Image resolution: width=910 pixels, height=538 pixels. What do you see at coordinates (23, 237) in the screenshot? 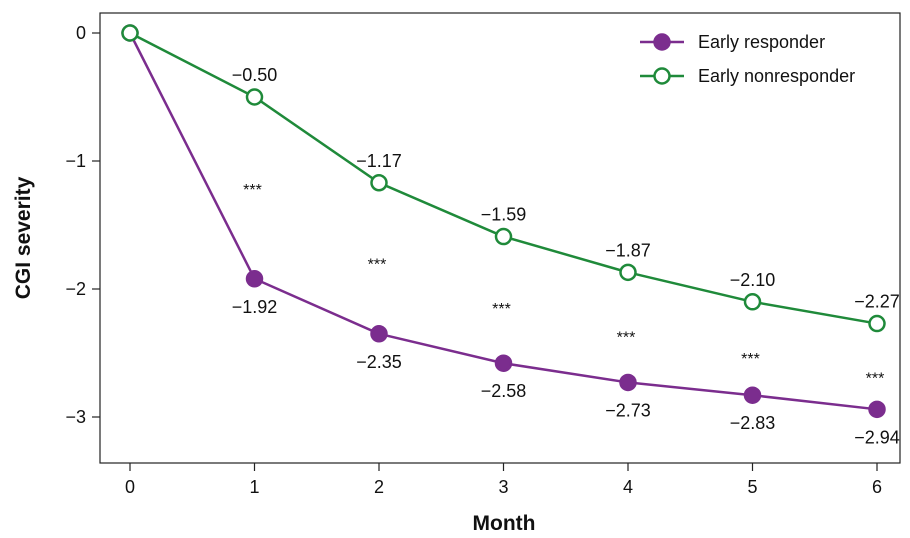
I see `y-axis-title: CGI severity` at bounding box center [23, 237].